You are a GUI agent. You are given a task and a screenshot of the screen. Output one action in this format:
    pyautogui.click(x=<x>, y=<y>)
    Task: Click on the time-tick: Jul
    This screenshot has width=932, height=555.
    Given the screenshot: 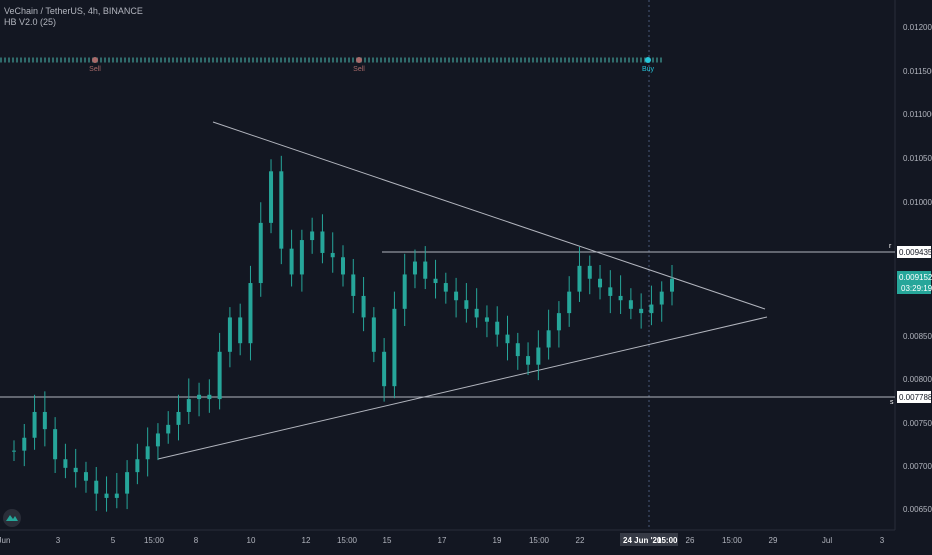 What is the action you would take?
    pyautogui.click(x=827, y=540)
    